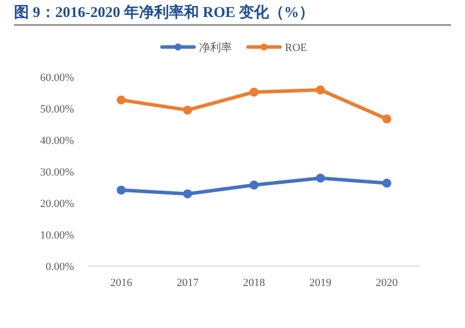  I want to click on title: 图 9：2016-2020 年净利率和 ROE 变化（%）, so click(164, 13).